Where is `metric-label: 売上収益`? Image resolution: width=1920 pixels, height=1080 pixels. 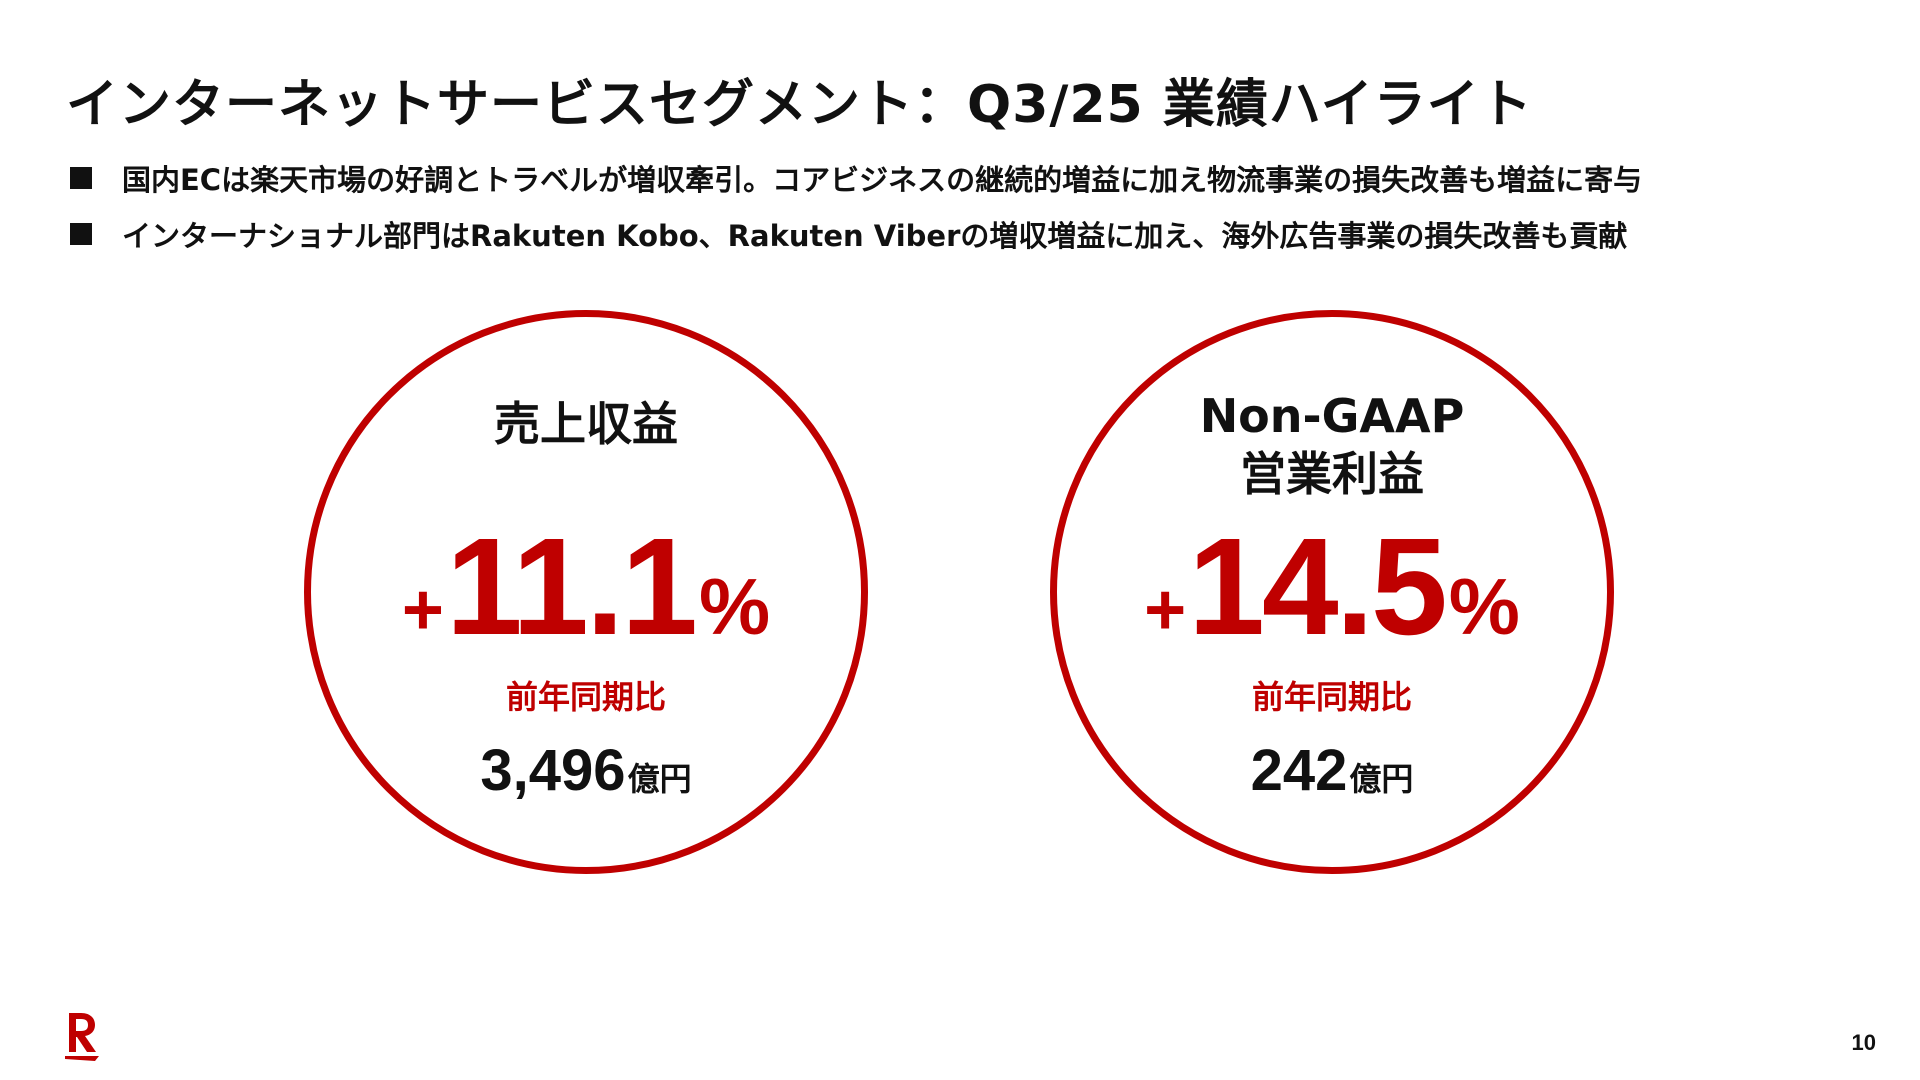
metric-label: 売上収益 is located at coordinates (586, 424).